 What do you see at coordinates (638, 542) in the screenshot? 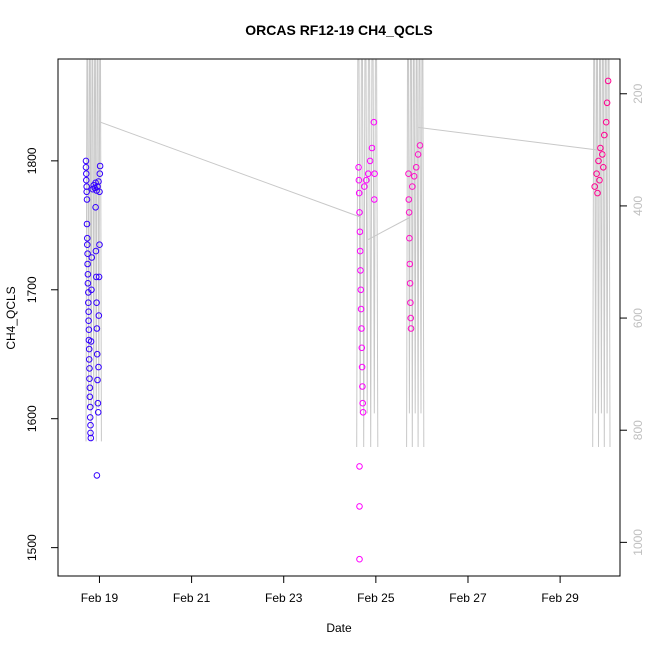
I see `right-tick-label: 1000` at bounding box center [638, 542].